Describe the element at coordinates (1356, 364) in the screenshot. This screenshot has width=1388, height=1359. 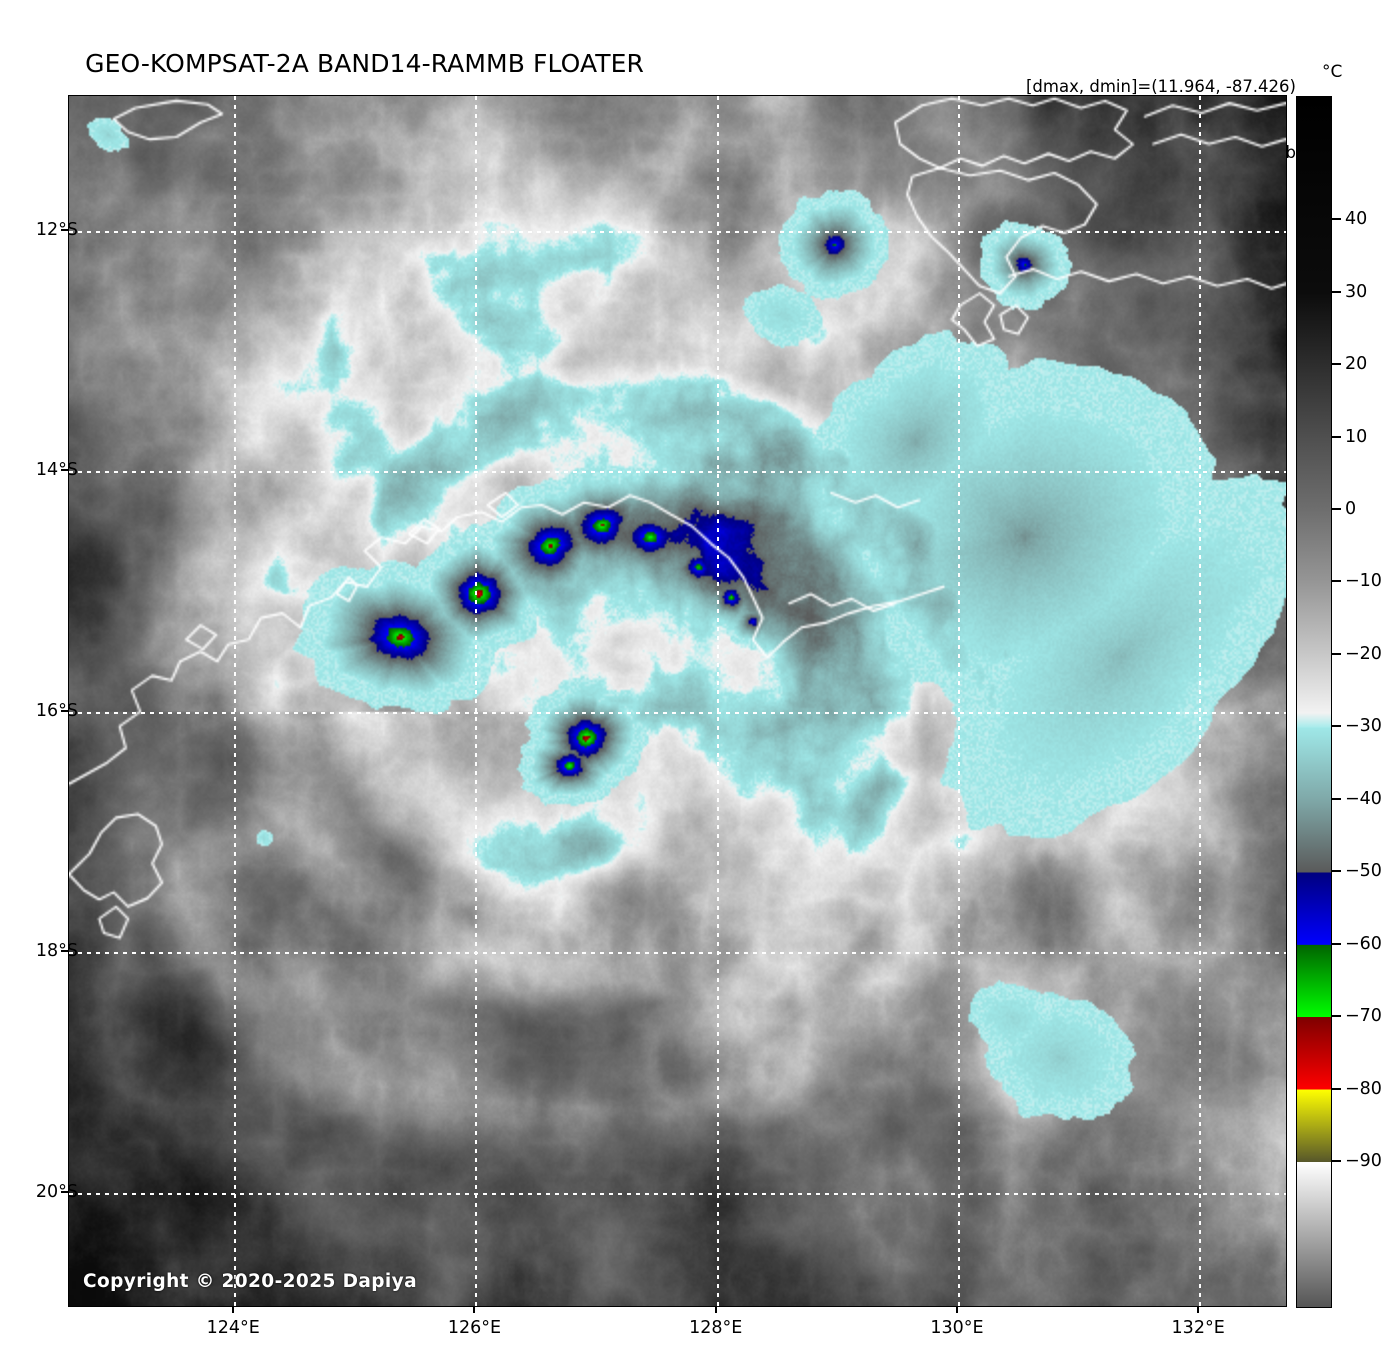
I see `colorbar-tick-label: 20` at that location.